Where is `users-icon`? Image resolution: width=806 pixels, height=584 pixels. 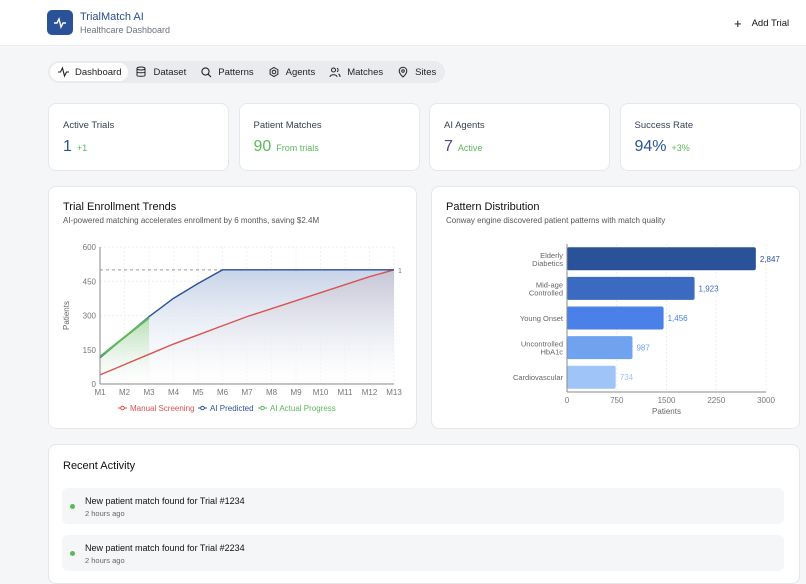
users-icon is located at coordinates (335, 72).